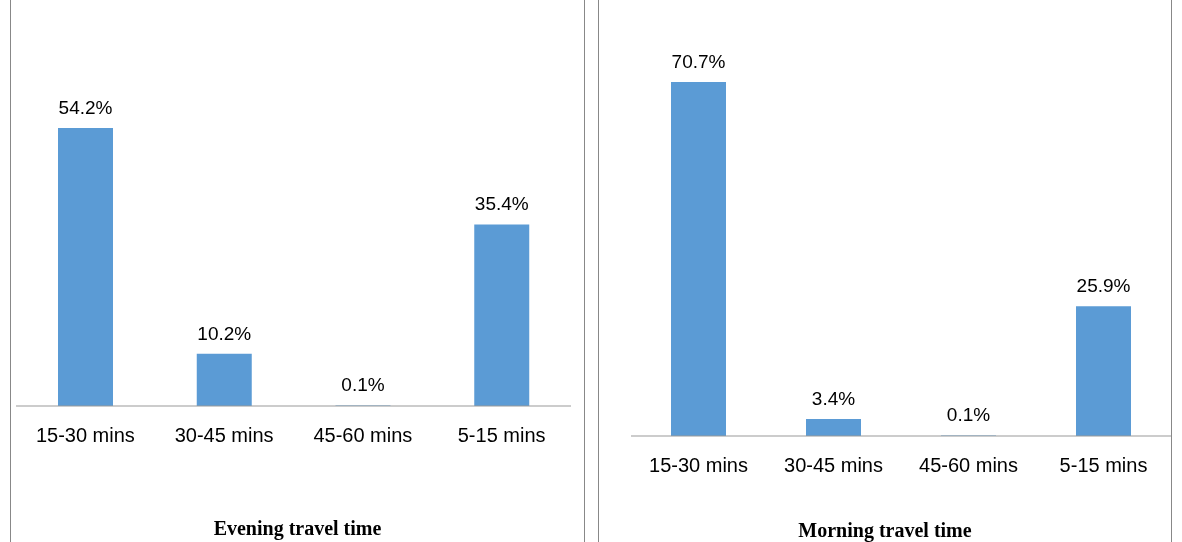 The height and width of the screenshot is (542, 1182). I want to click on data-label: 10.2%, so click(224, 333).